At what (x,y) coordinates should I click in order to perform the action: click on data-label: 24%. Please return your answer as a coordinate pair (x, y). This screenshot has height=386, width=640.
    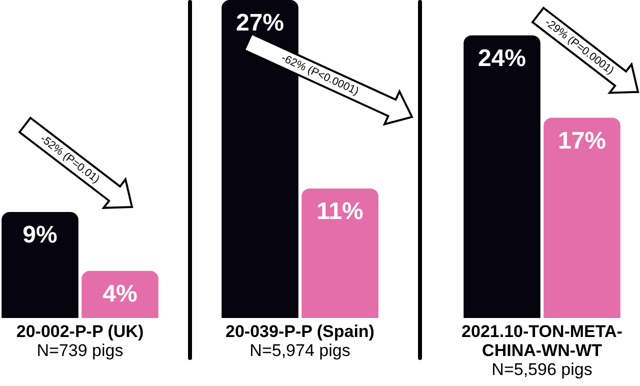
    Looking at the image, I should click on (502, 58).